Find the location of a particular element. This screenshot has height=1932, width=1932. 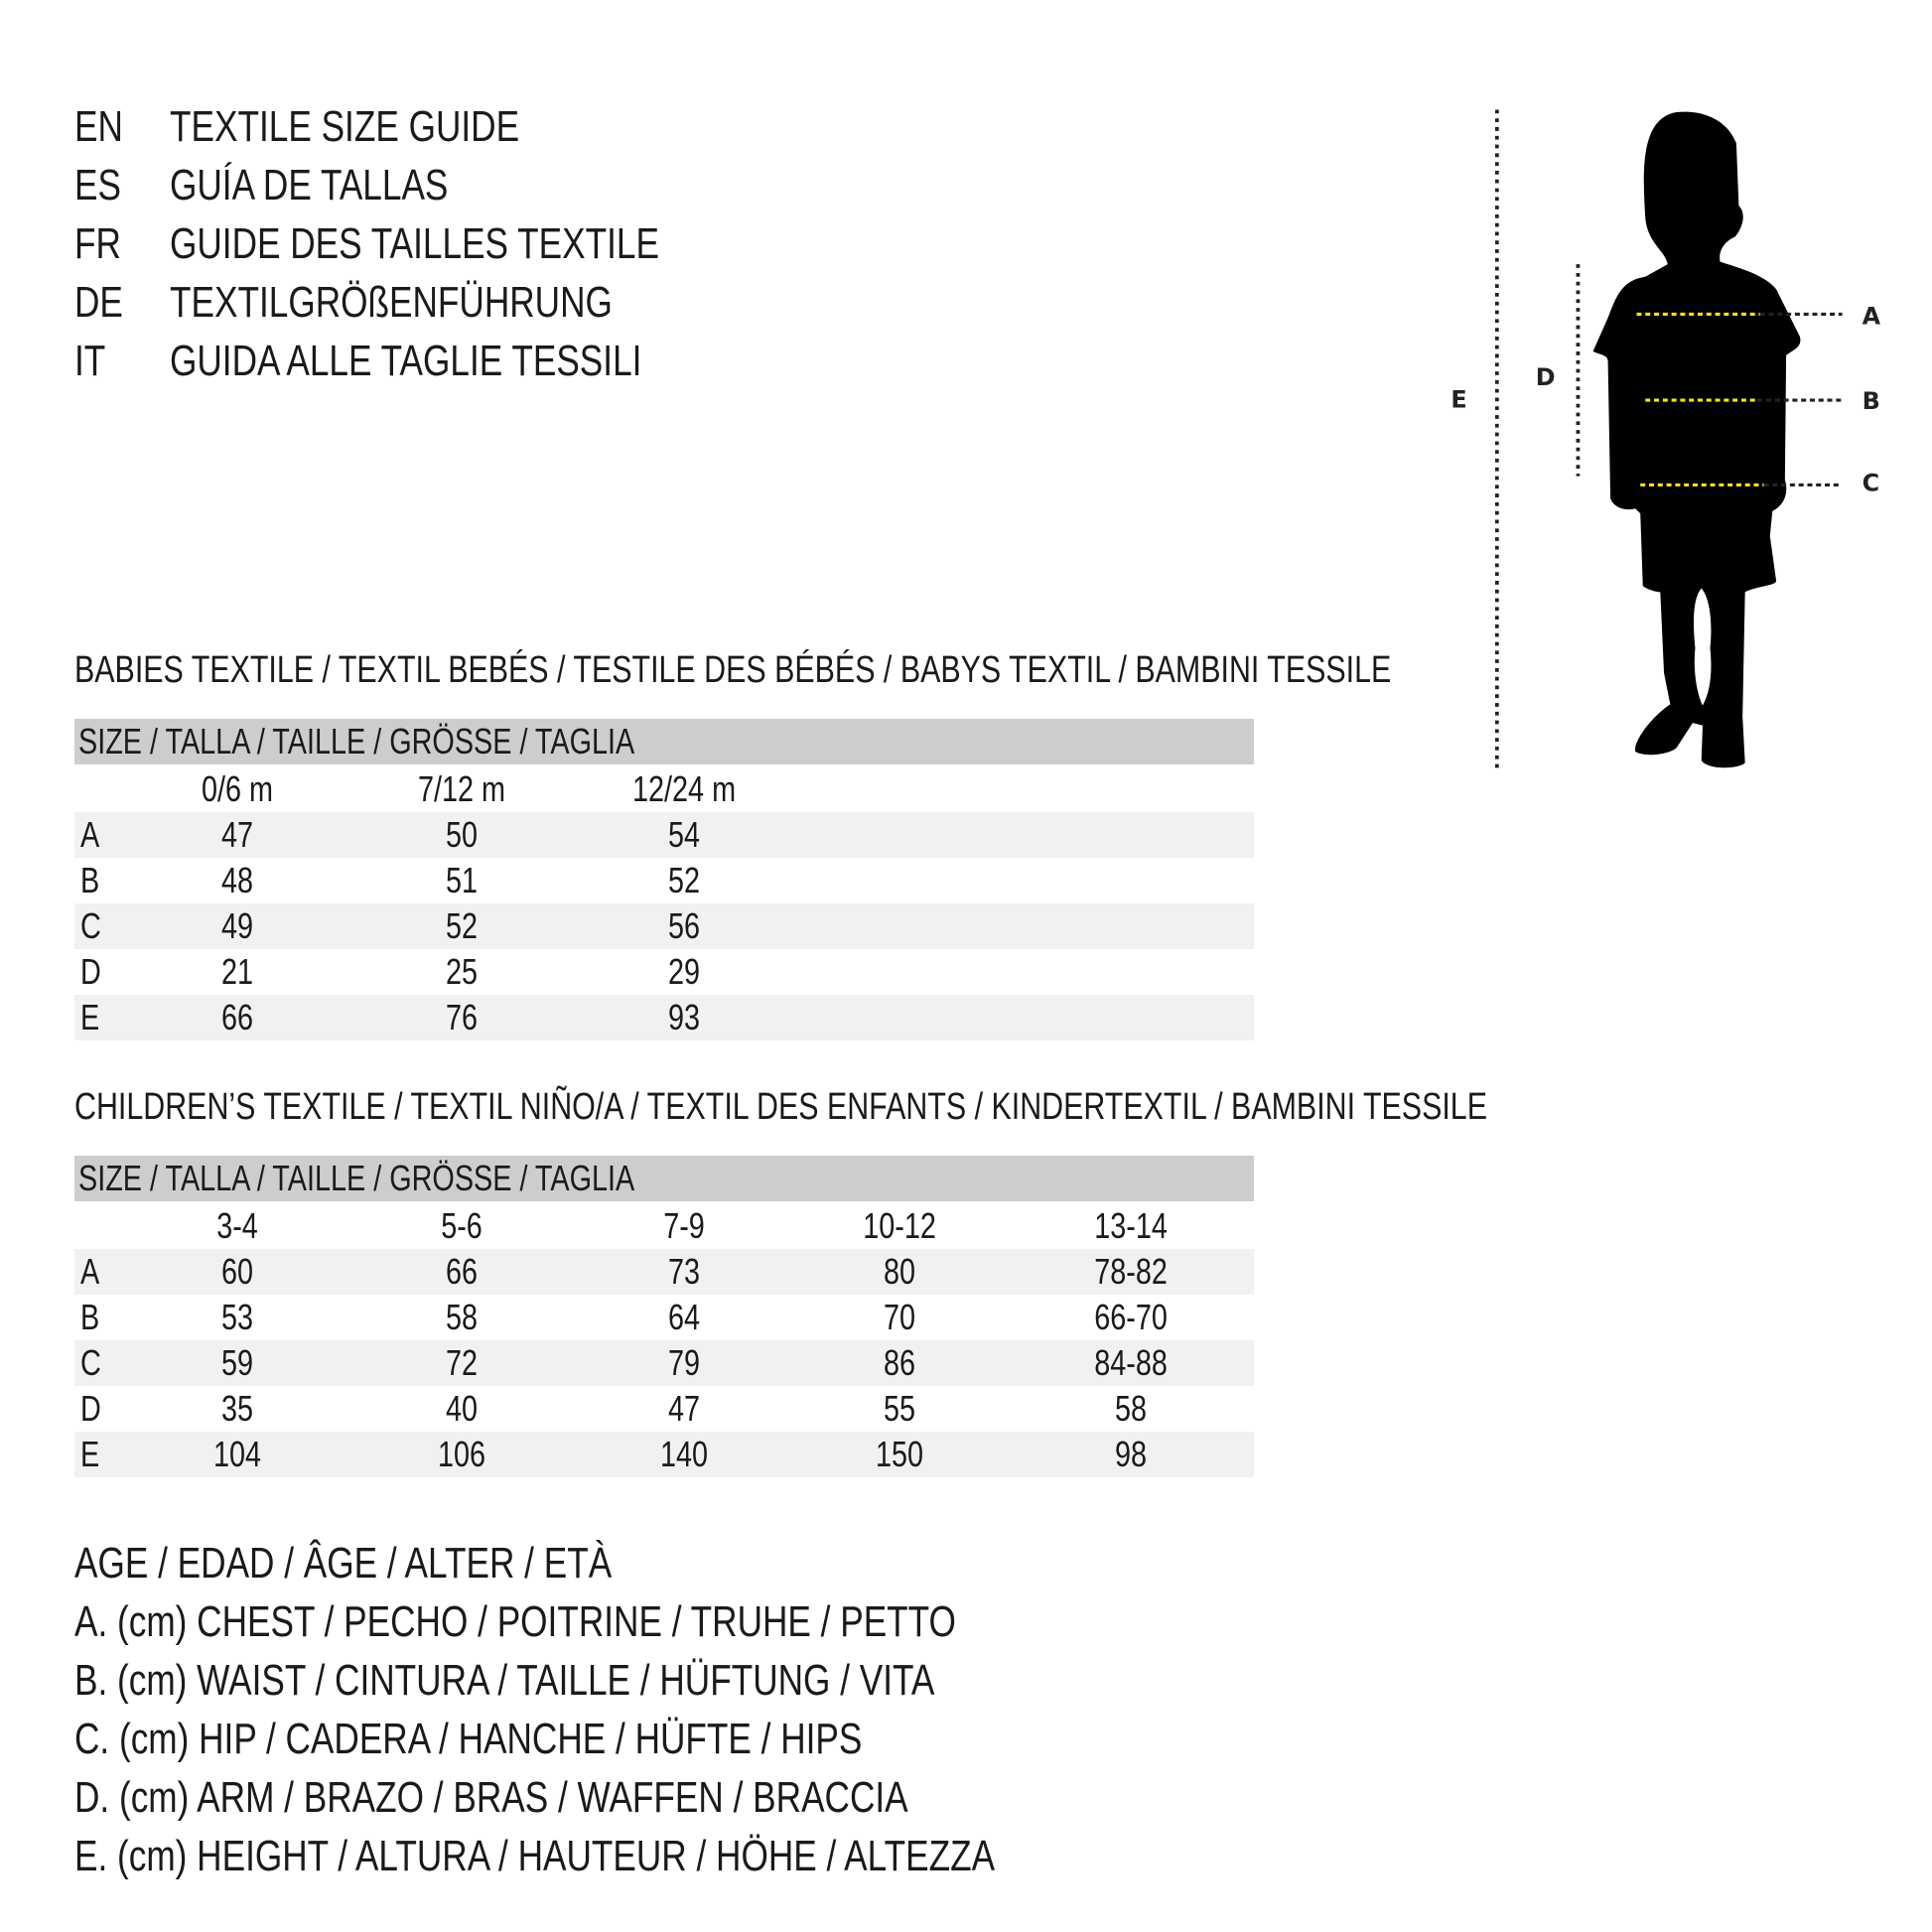

table-cell: 56 is located at coordinates (684, 926).